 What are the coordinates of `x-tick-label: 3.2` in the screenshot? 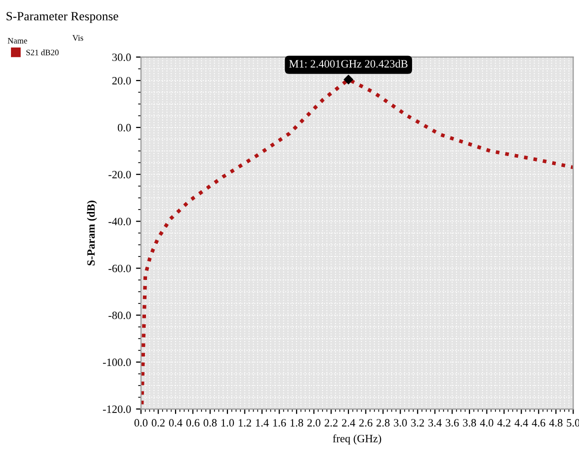 It's located at (417, 423).